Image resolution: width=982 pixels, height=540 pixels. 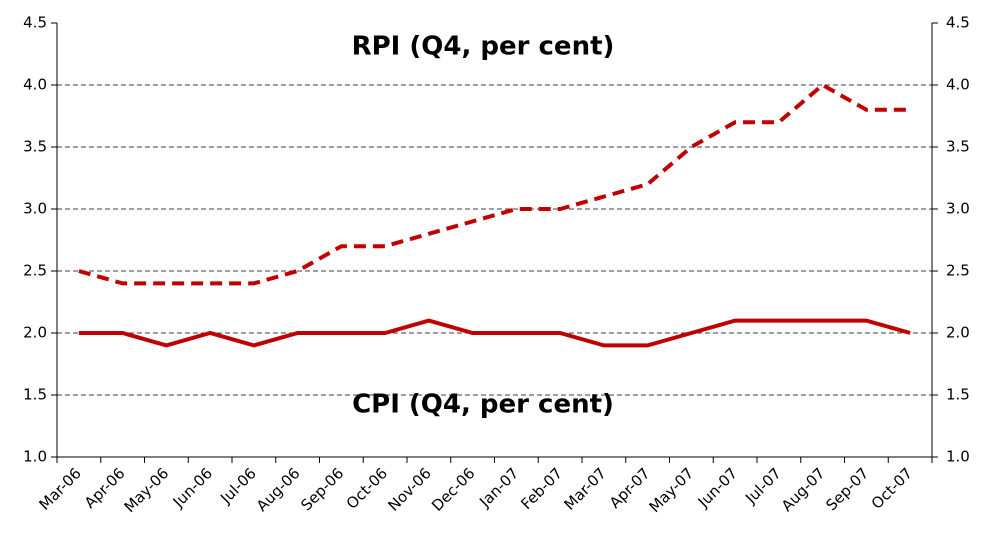 What do you see at coordinates (192, 487) in the screenshot?
I see `x-tick-label: Jun-06` at bounding box center [192, 487].